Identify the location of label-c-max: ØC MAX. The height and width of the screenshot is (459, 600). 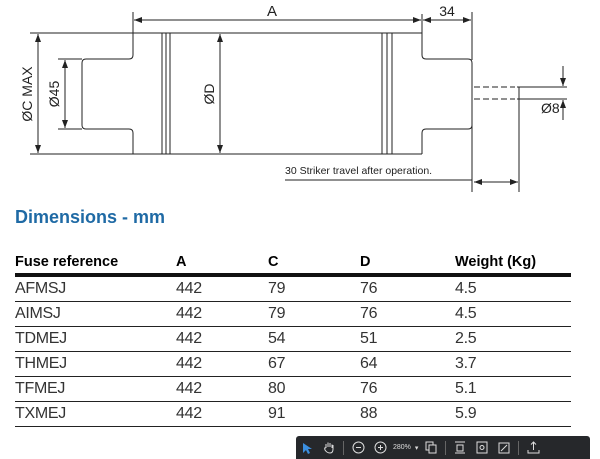
(27, 94).